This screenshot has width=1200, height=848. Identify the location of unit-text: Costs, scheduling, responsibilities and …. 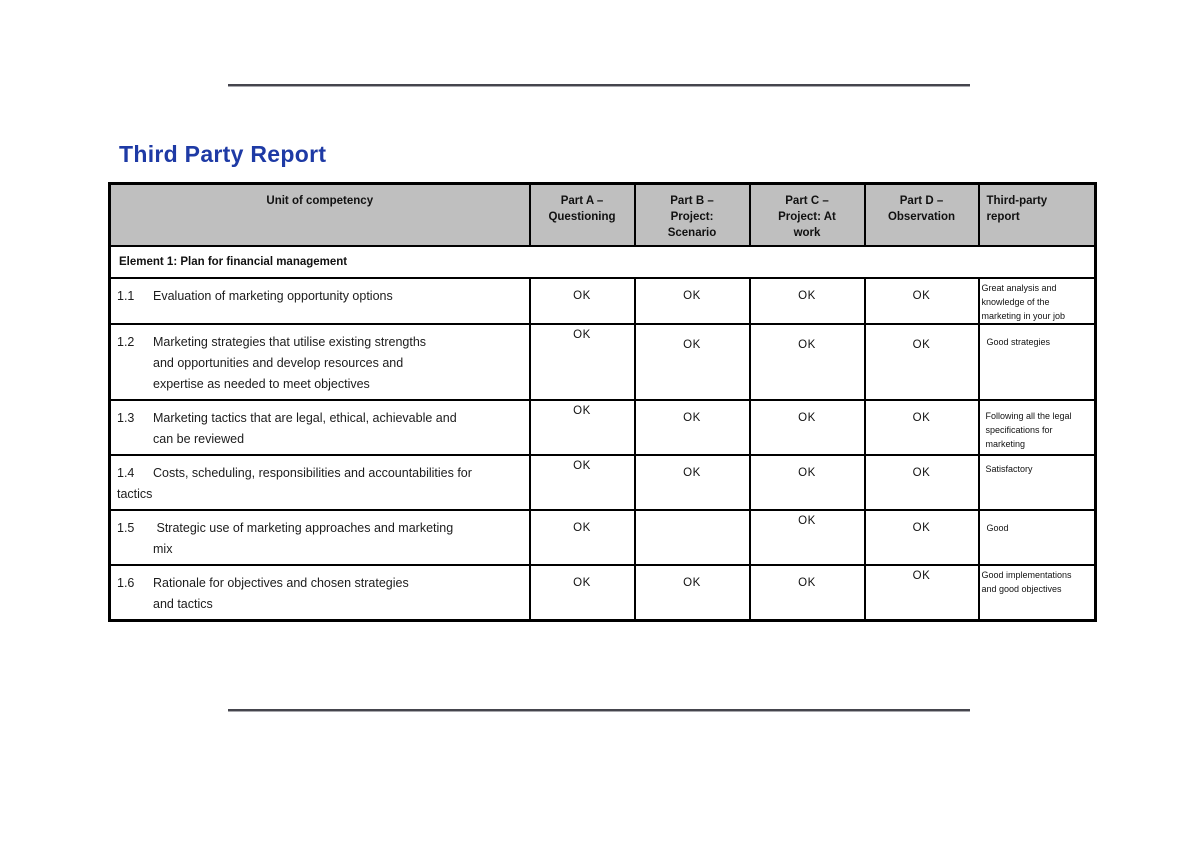
(294, 483).